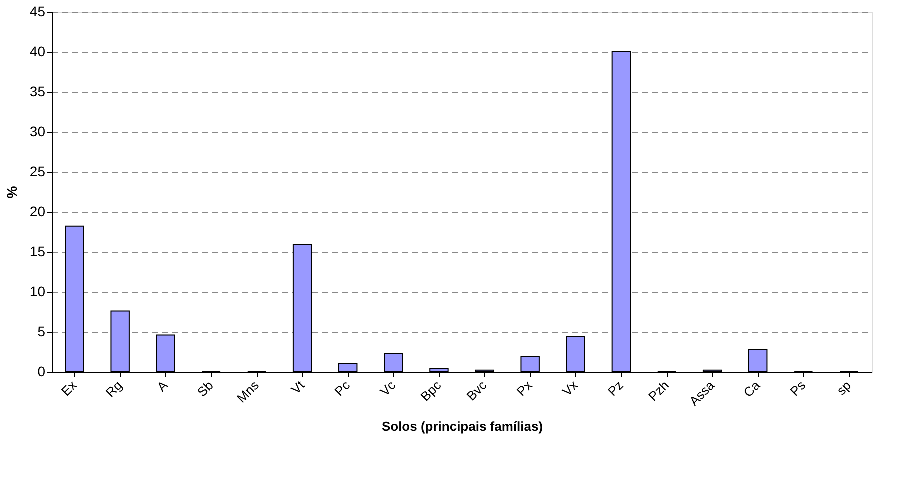 The width and height of the screenshot is (900, 483). What do you see at coordinates (38, 92) in the screenshot?
I see `y-tick-label: 35` at bounding box center [38, 92].